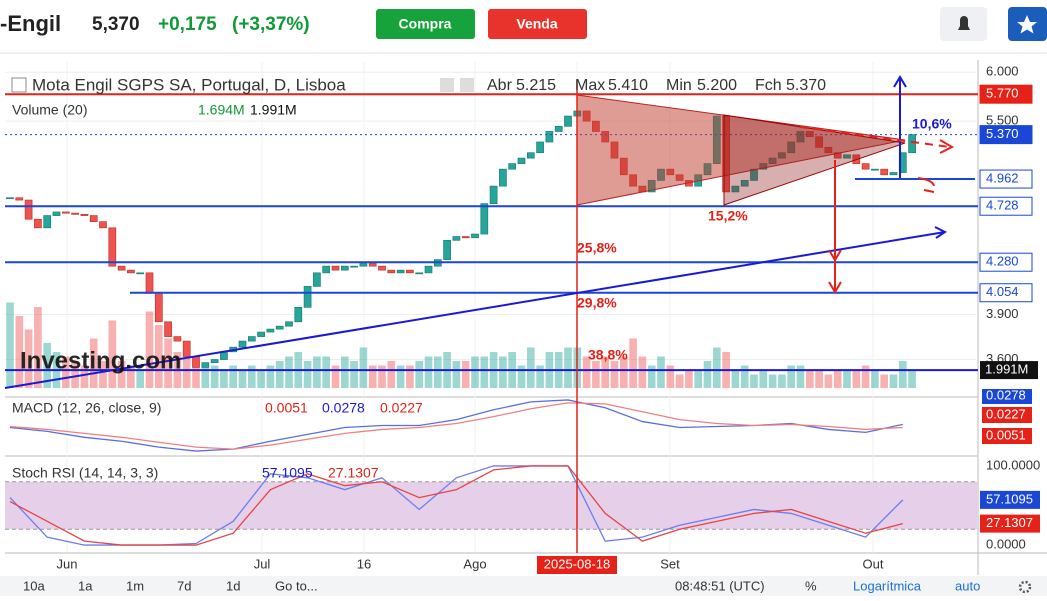  Describe the element at coordinates (343, 408) in the screenshot. I see `macd-value: 0.0278` at that location.